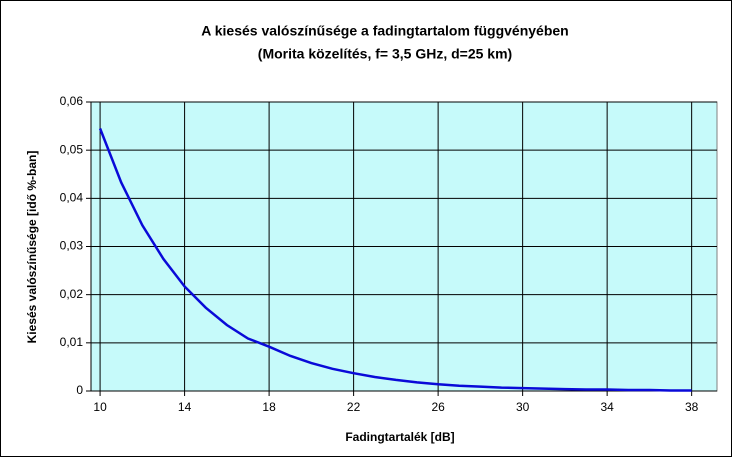 The image size is (732, 457). What do you see at coordinates (354, 407) in the screenshot?
I see `x-tick-label: 22` at bounding box center [354, 407].